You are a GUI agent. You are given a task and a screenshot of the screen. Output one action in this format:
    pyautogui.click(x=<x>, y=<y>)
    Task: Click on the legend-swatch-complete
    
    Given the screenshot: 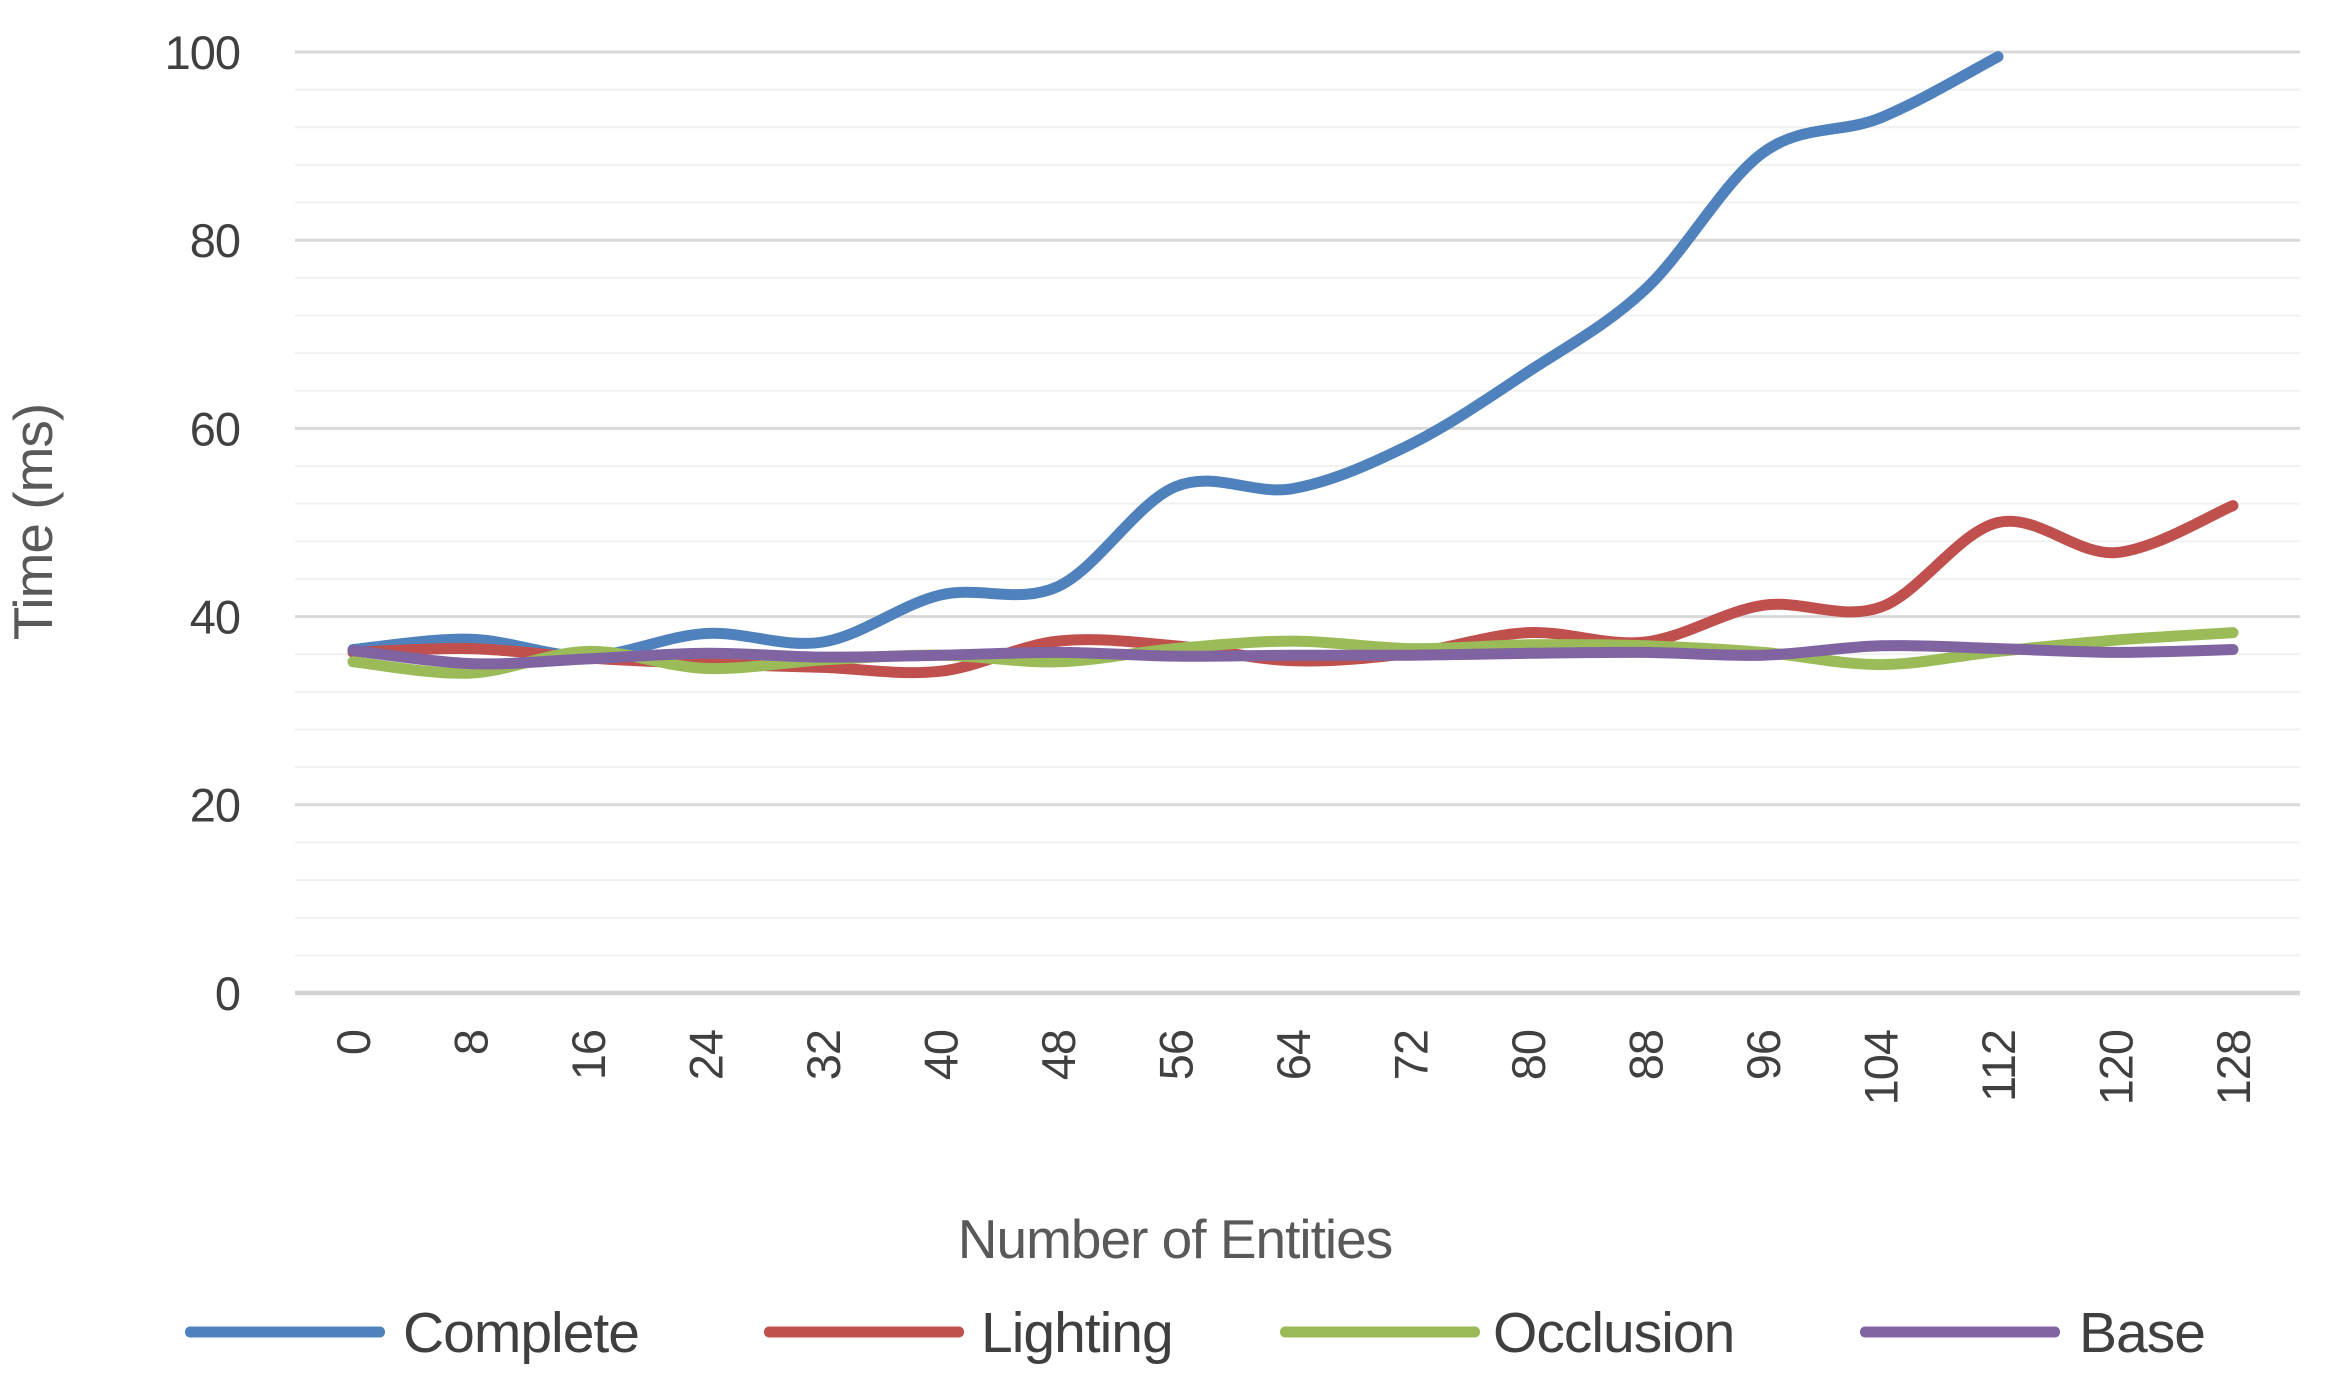 What is the action you would take?
    pyautogui.click(x=285, y=1332)
    